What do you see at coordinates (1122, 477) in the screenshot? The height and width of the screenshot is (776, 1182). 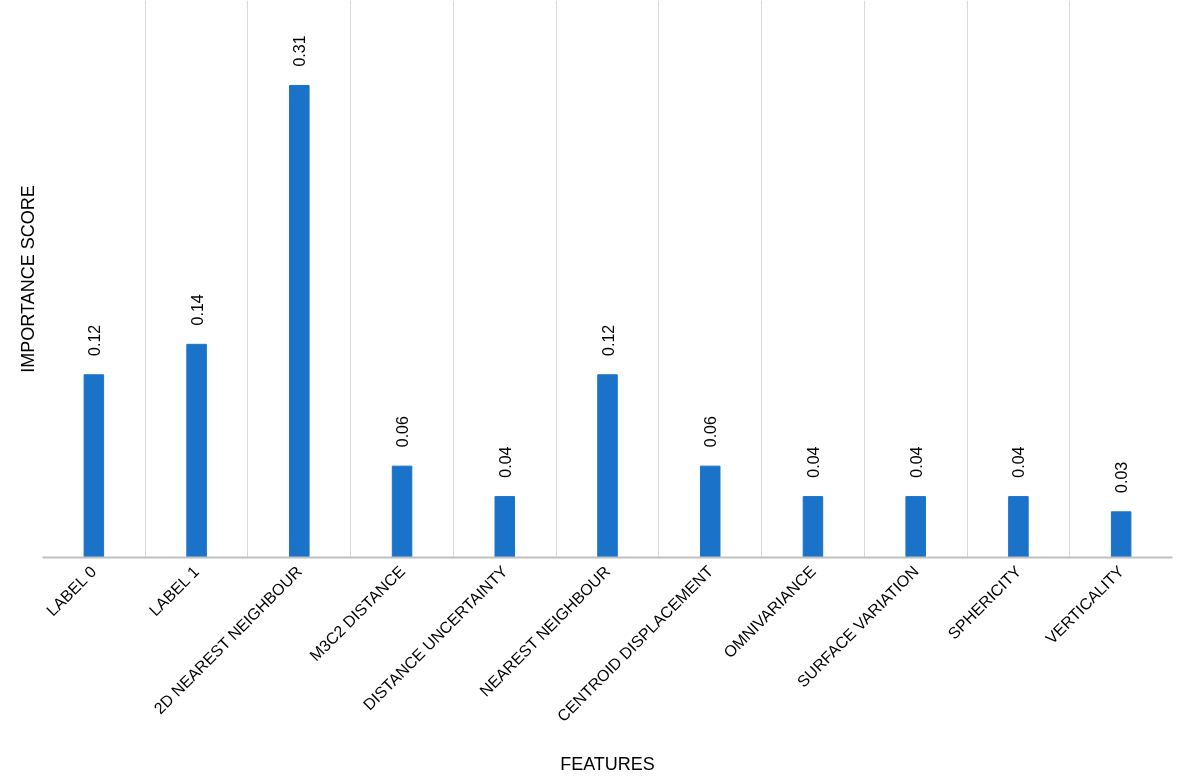 I see `data-label: 0.03` at bounding box center [1122, 477].